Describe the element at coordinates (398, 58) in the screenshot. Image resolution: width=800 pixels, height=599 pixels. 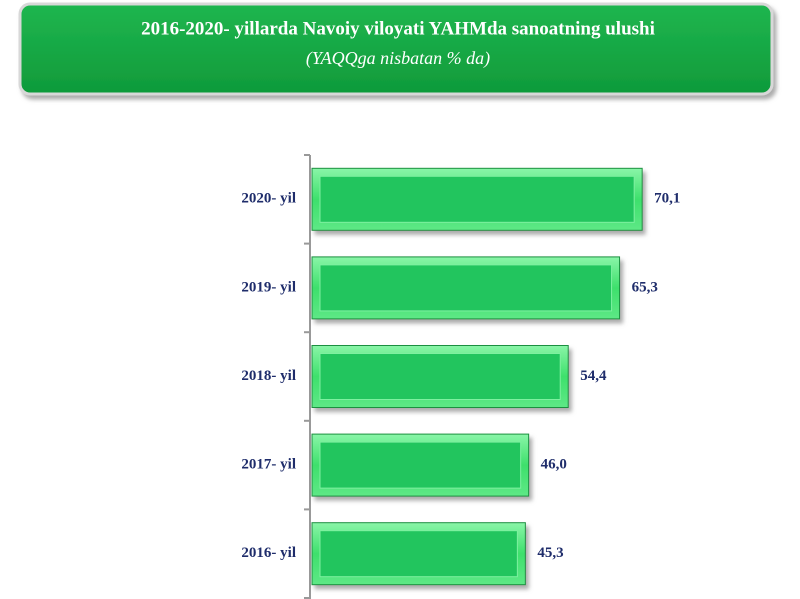
I see `chart-subtitle: (YAQQga nisbatan % da)` at that location.